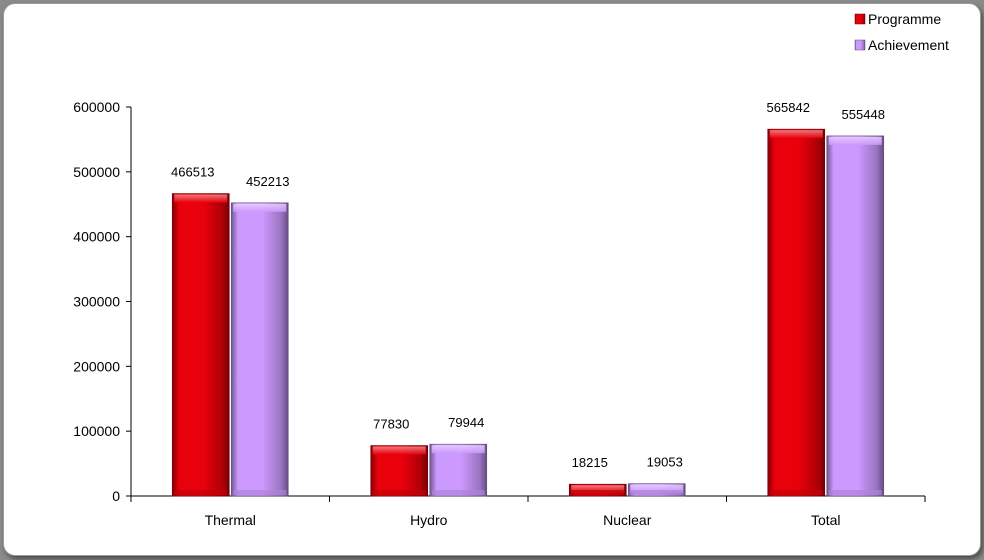 The width and height of the screenshot is (984, 560). What do you see at coordinates (230, 520) in the screenshot?
I see `category-label: Thermal` at bounding box center [230, 520].